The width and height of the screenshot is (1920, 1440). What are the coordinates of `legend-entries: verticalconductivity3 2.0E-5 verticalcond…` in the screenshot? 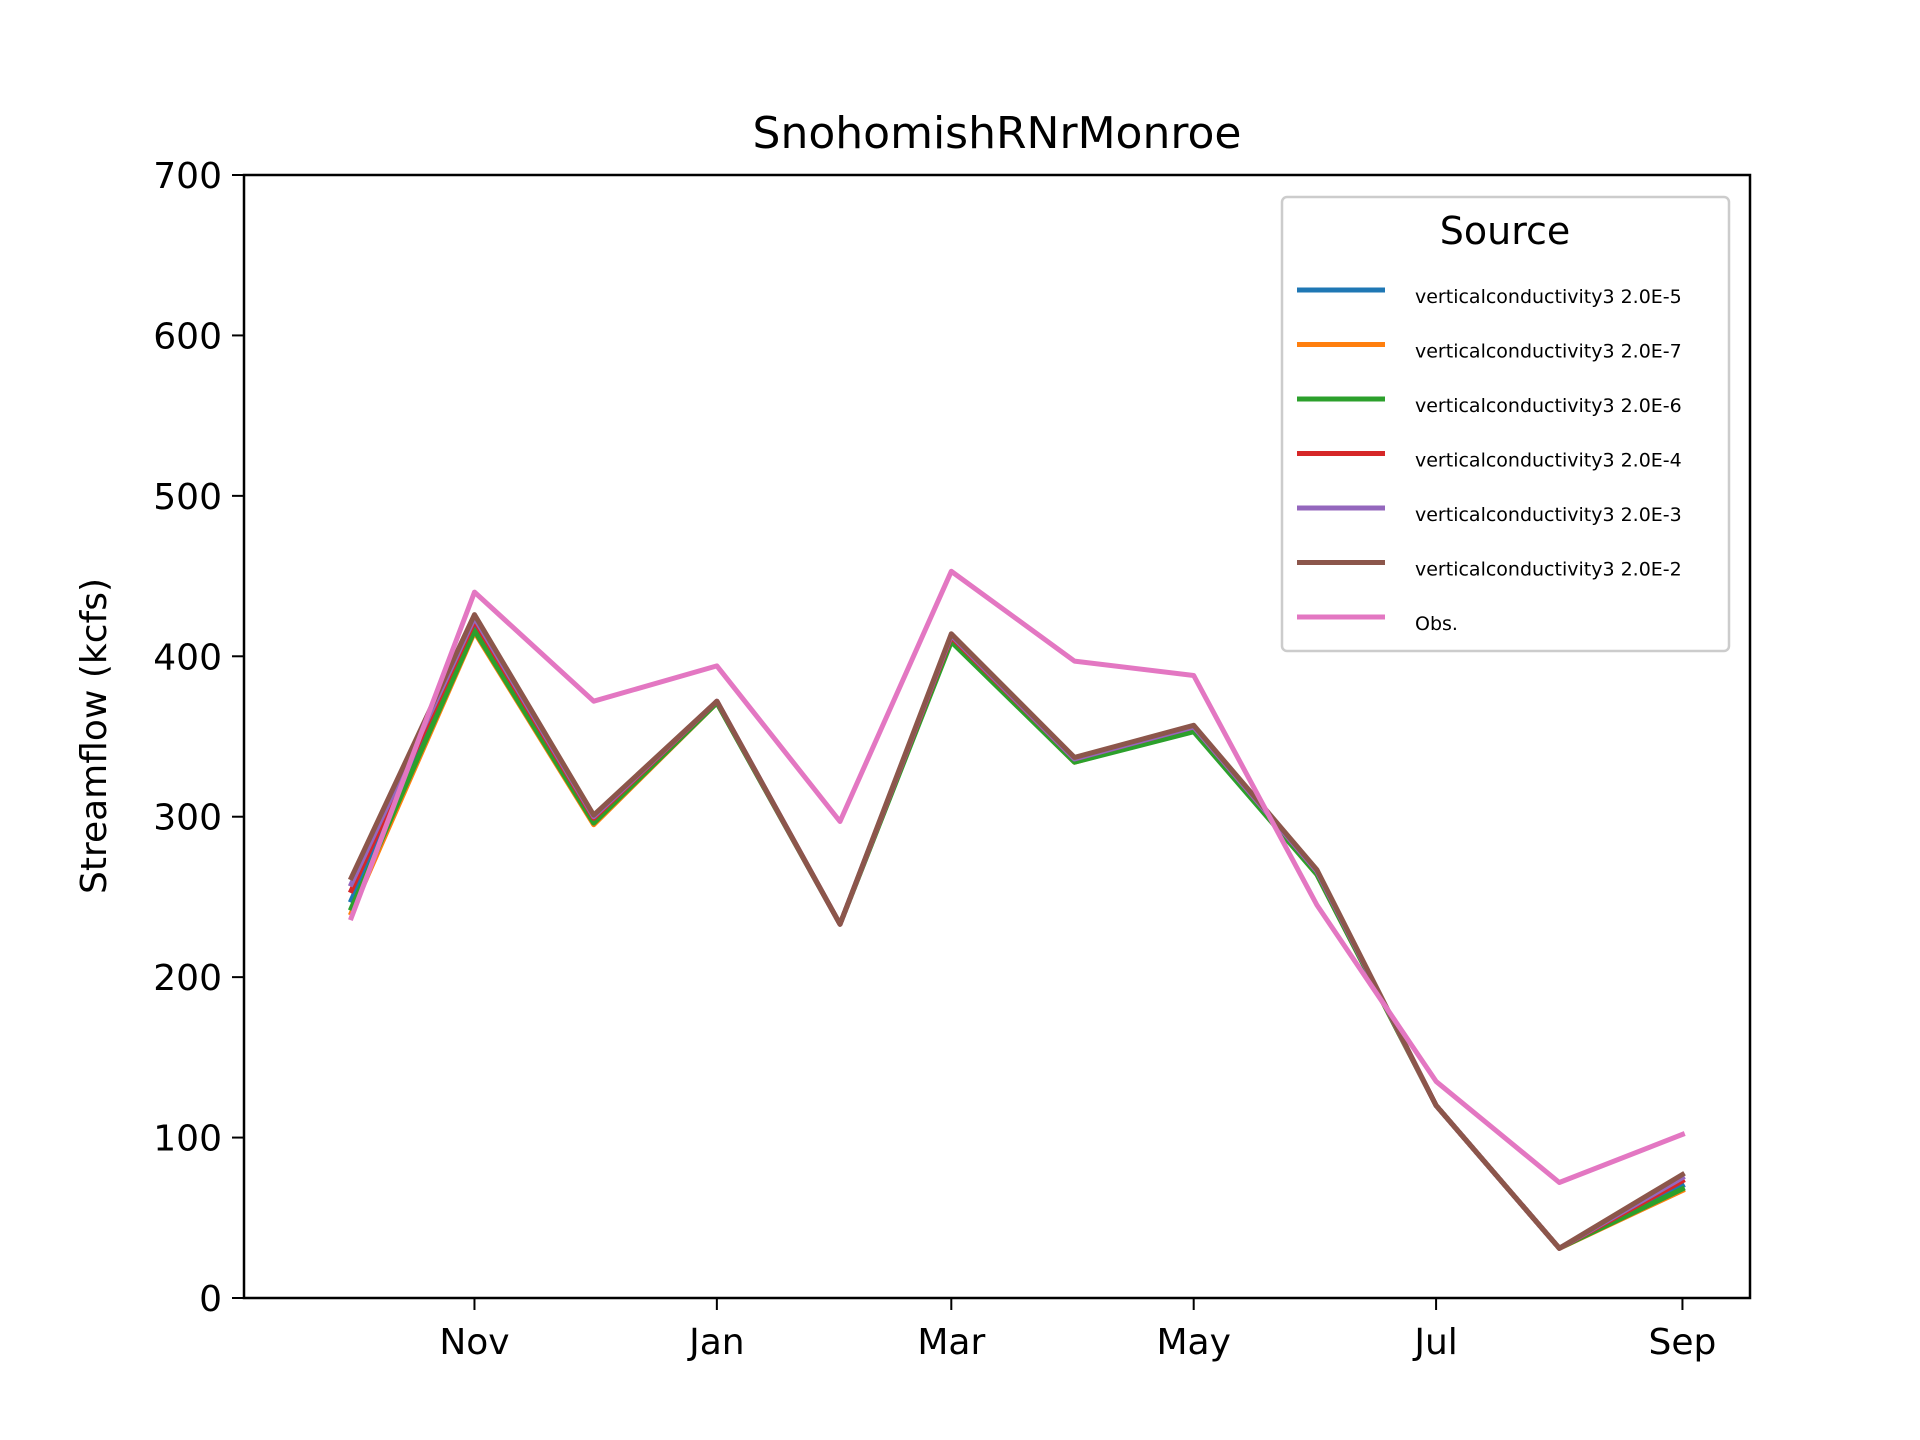 It's located at (1489, 460).